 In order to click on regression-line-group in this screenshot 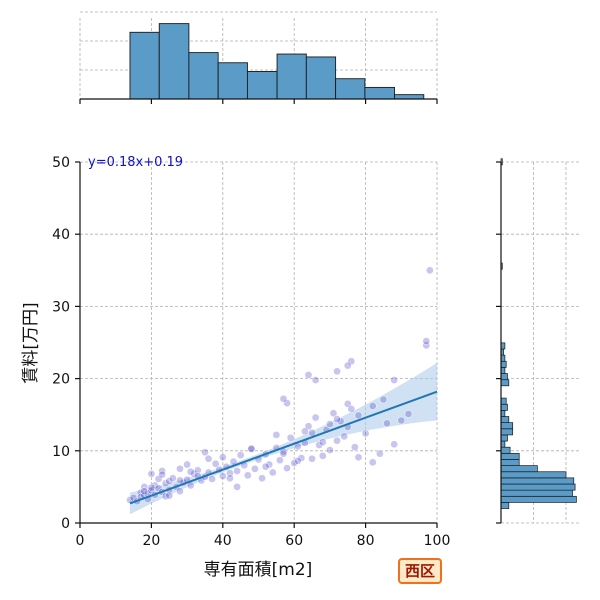, I will do `click(283, 447)`.